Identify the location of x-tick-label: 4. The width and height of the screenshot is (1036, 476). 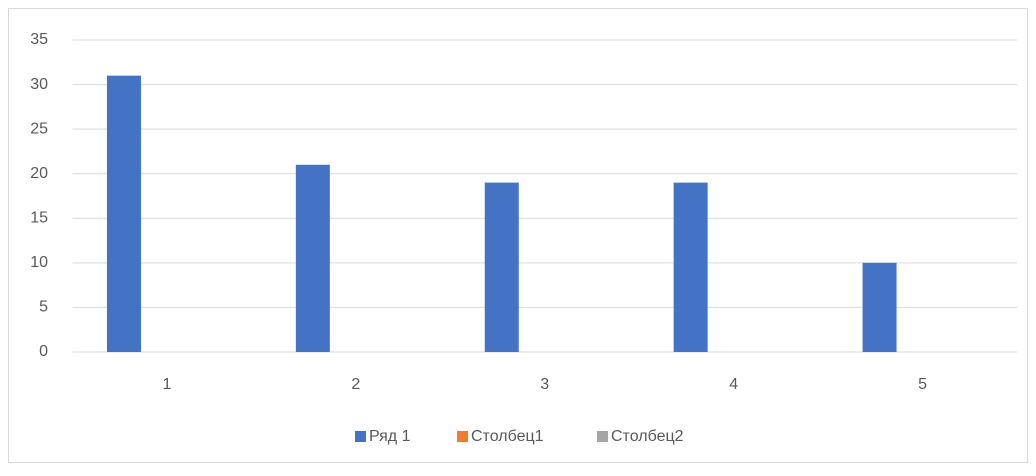
(733, 384).